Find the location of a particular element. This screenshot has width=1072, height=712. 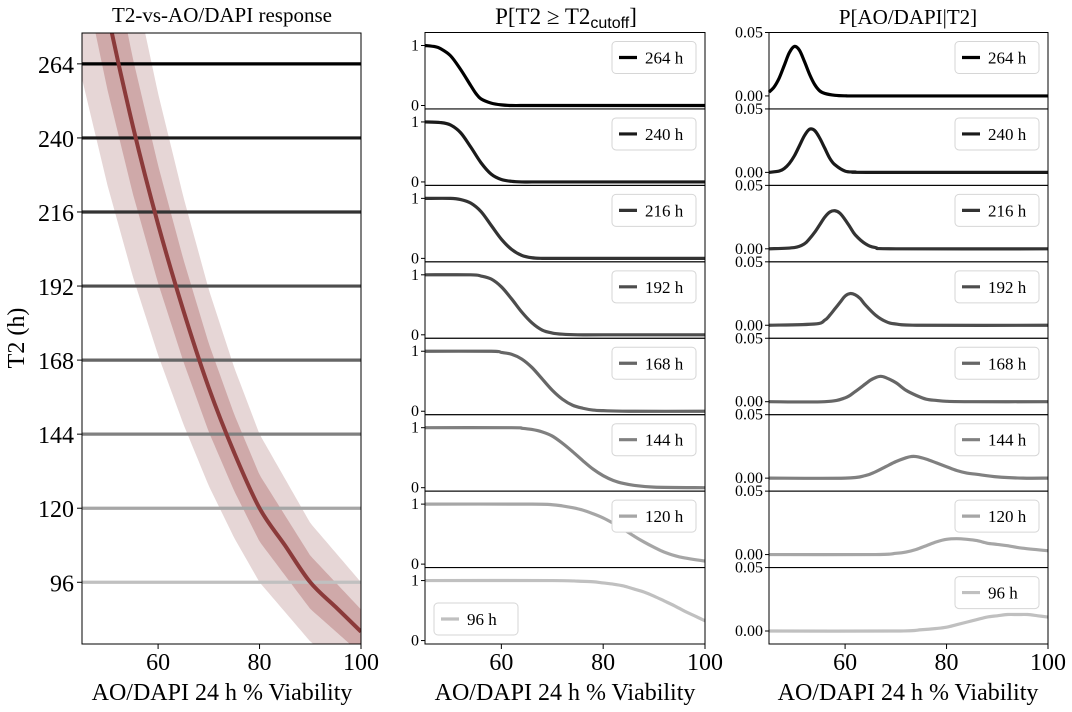

subplot-168-h: 0.00 0.05 168 h is located at coordinates (892, 373).